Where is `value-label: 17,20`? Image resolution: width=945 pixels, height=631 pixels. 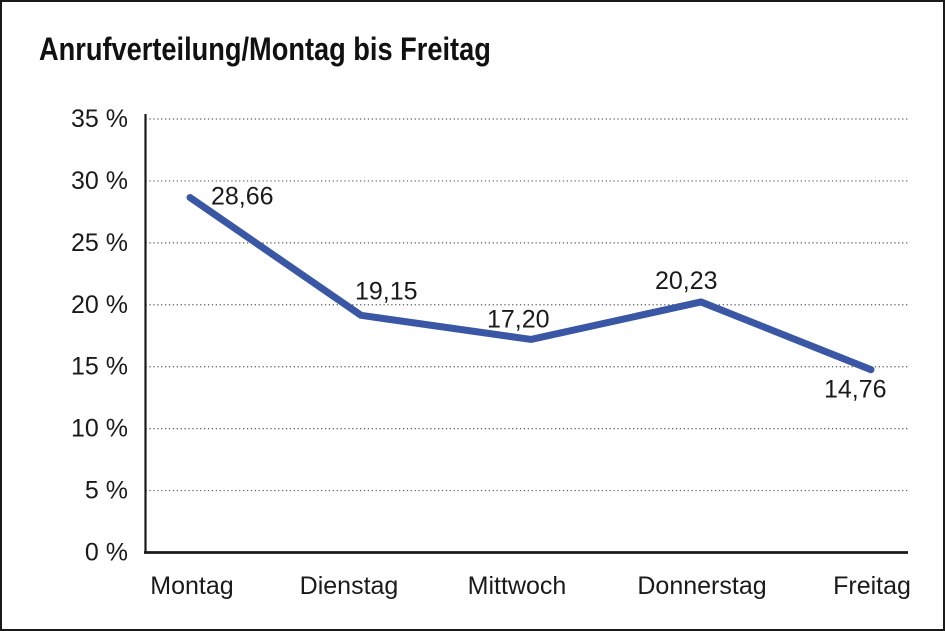 value-label: 17,20 is located at coordinates (518, 319).